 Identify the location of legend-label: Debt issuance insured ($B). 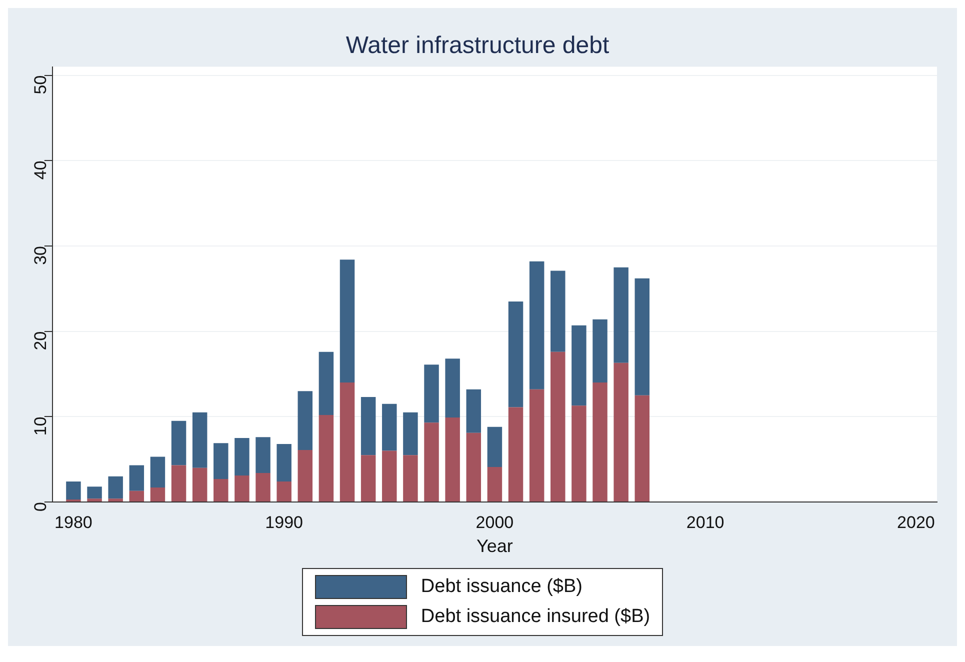
(535, 617).